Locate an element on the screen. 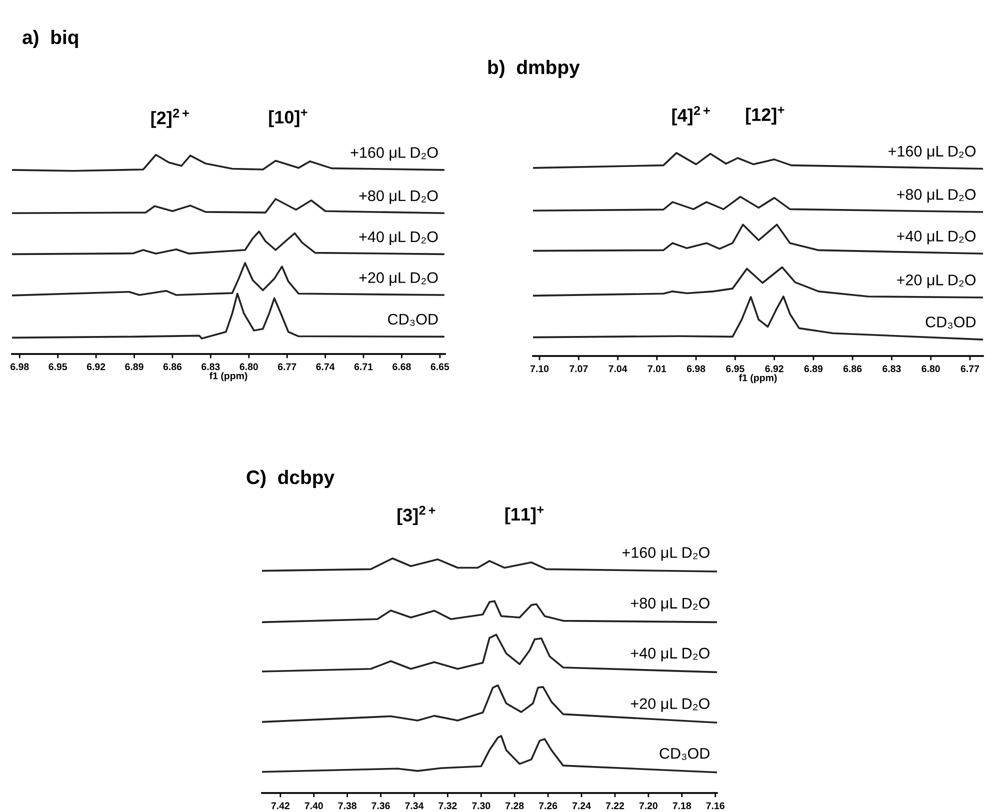 The height and width of the screenshot is (812, 986). x-tick-label: 7.22 is located at coordinates (615, 806).